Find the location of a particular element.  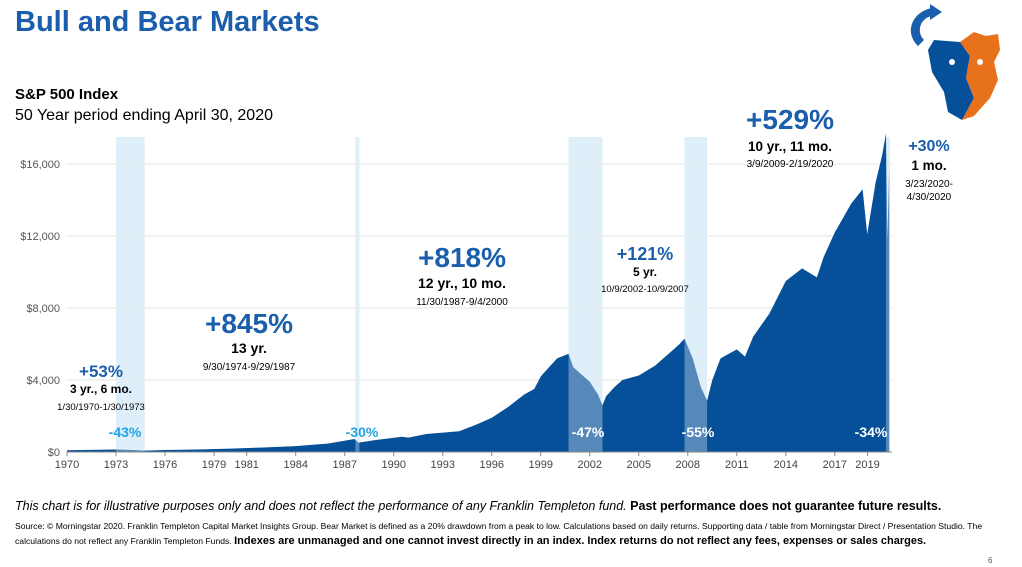

x-tick-label: 2011 is located at coordinates (737, 465).